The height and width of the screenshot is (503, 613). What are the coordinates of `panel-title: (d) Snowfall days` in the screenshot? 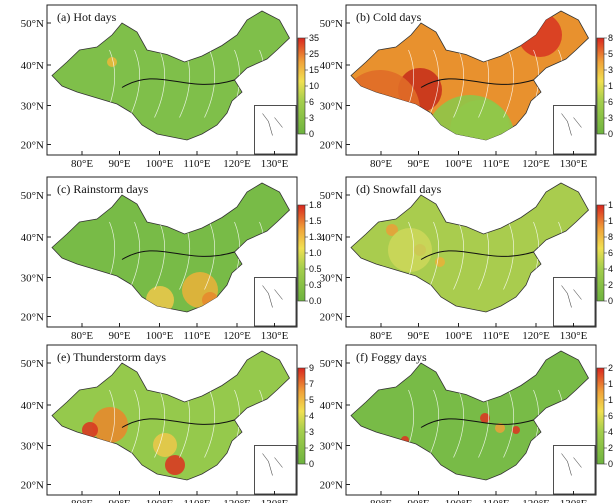 It's located at (399, 189).